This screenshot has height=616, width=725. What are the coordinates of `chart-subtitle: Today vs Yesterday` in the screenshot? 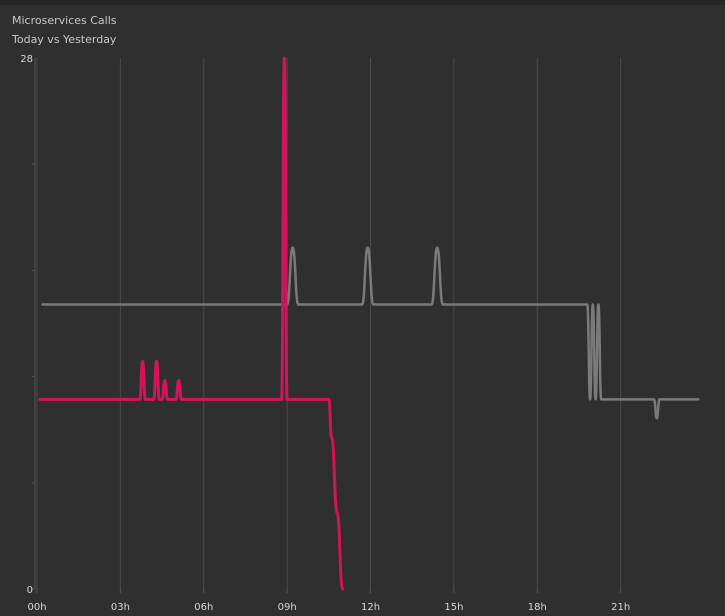 It's located at (64, 39).